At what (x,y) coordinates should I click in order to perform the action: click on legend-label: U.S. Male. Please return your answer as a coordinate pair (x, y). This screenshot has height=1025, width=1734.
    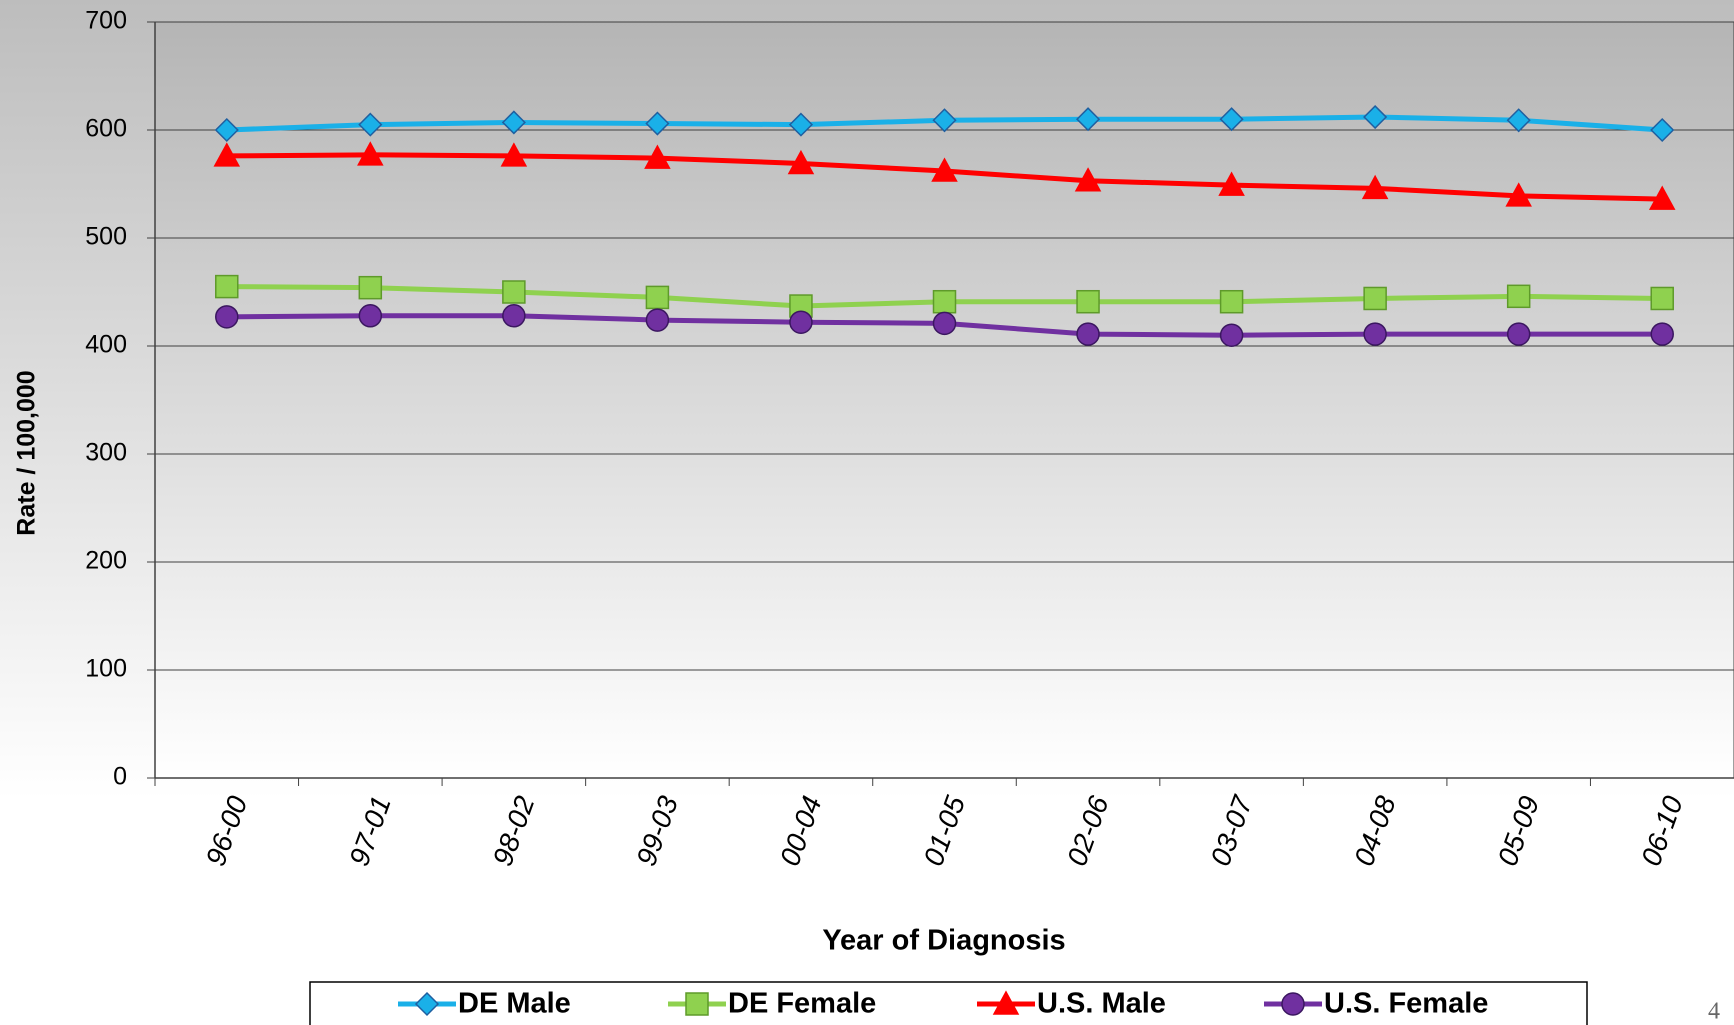
    Looking at the image, I should click on (1101, 1004).